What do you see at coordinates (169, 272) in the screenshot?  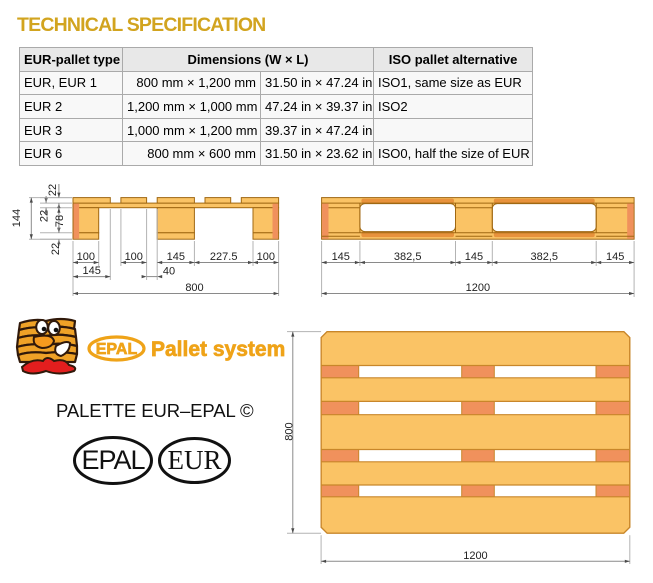 I see `svg-text: 40` at bounding box center [169, 272].